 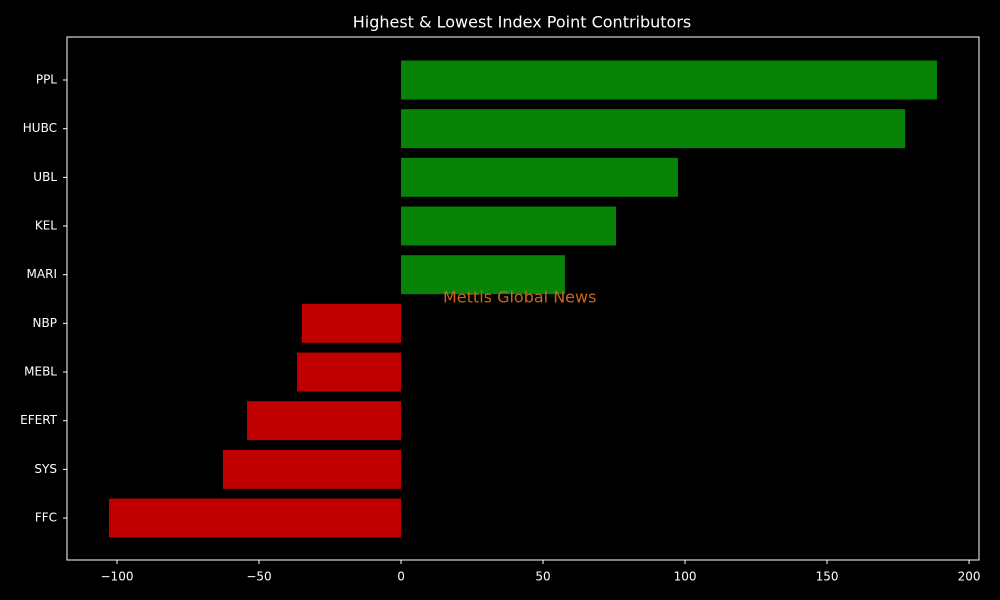 What do you see at coordinates (519, 297) in the screenshot?
I see `watermark: Mettis Global News` at bounding box center [519, 297].